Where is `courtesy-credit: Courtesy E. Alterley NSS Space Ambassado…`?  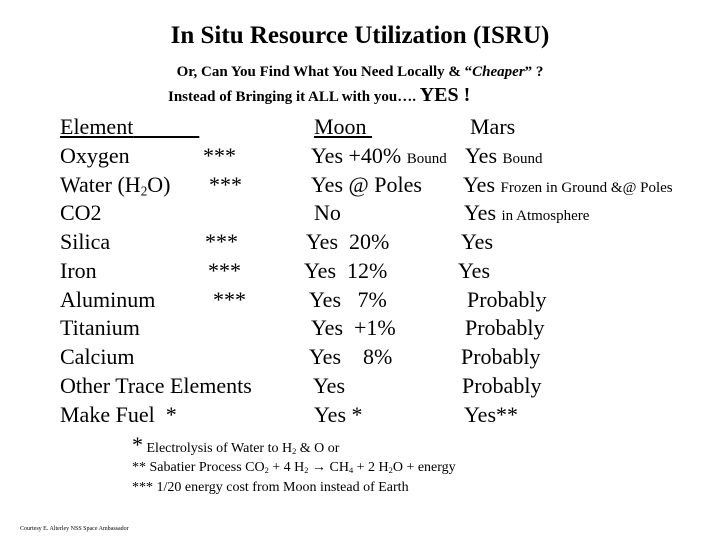
courtesy-credit: Courtesy E. Alterley NSS Space Ambassado… is located at coordinates (74, 529).